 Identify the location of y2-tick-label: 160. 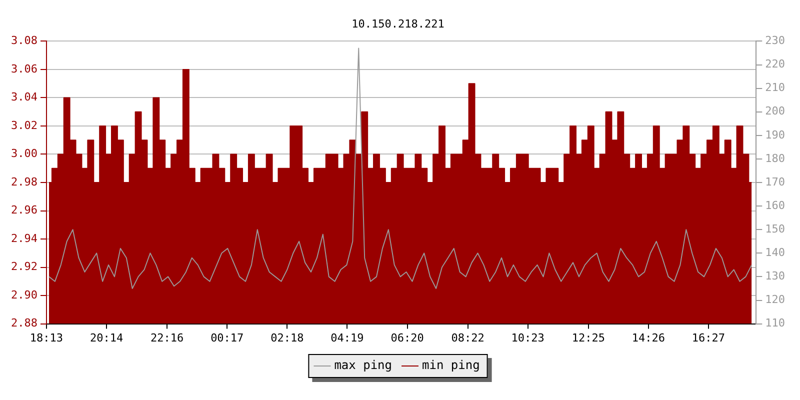
(775, 205).